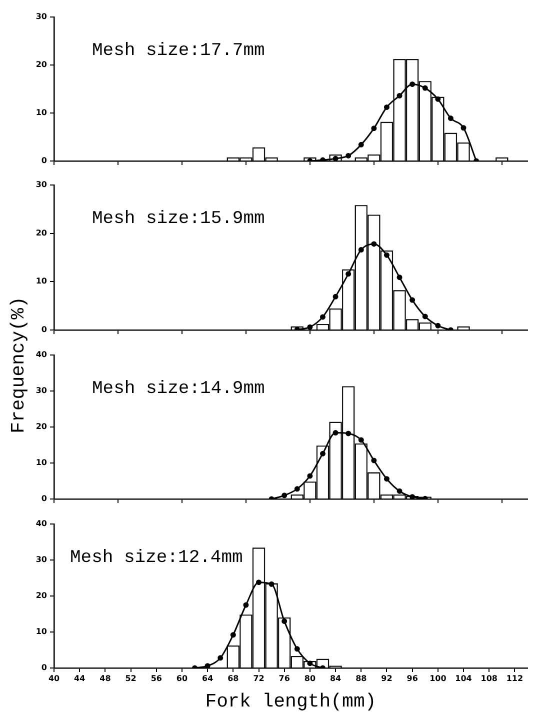 The image size is (533, 717). I want to click on x-tick-label: 56, so click(156, 678).